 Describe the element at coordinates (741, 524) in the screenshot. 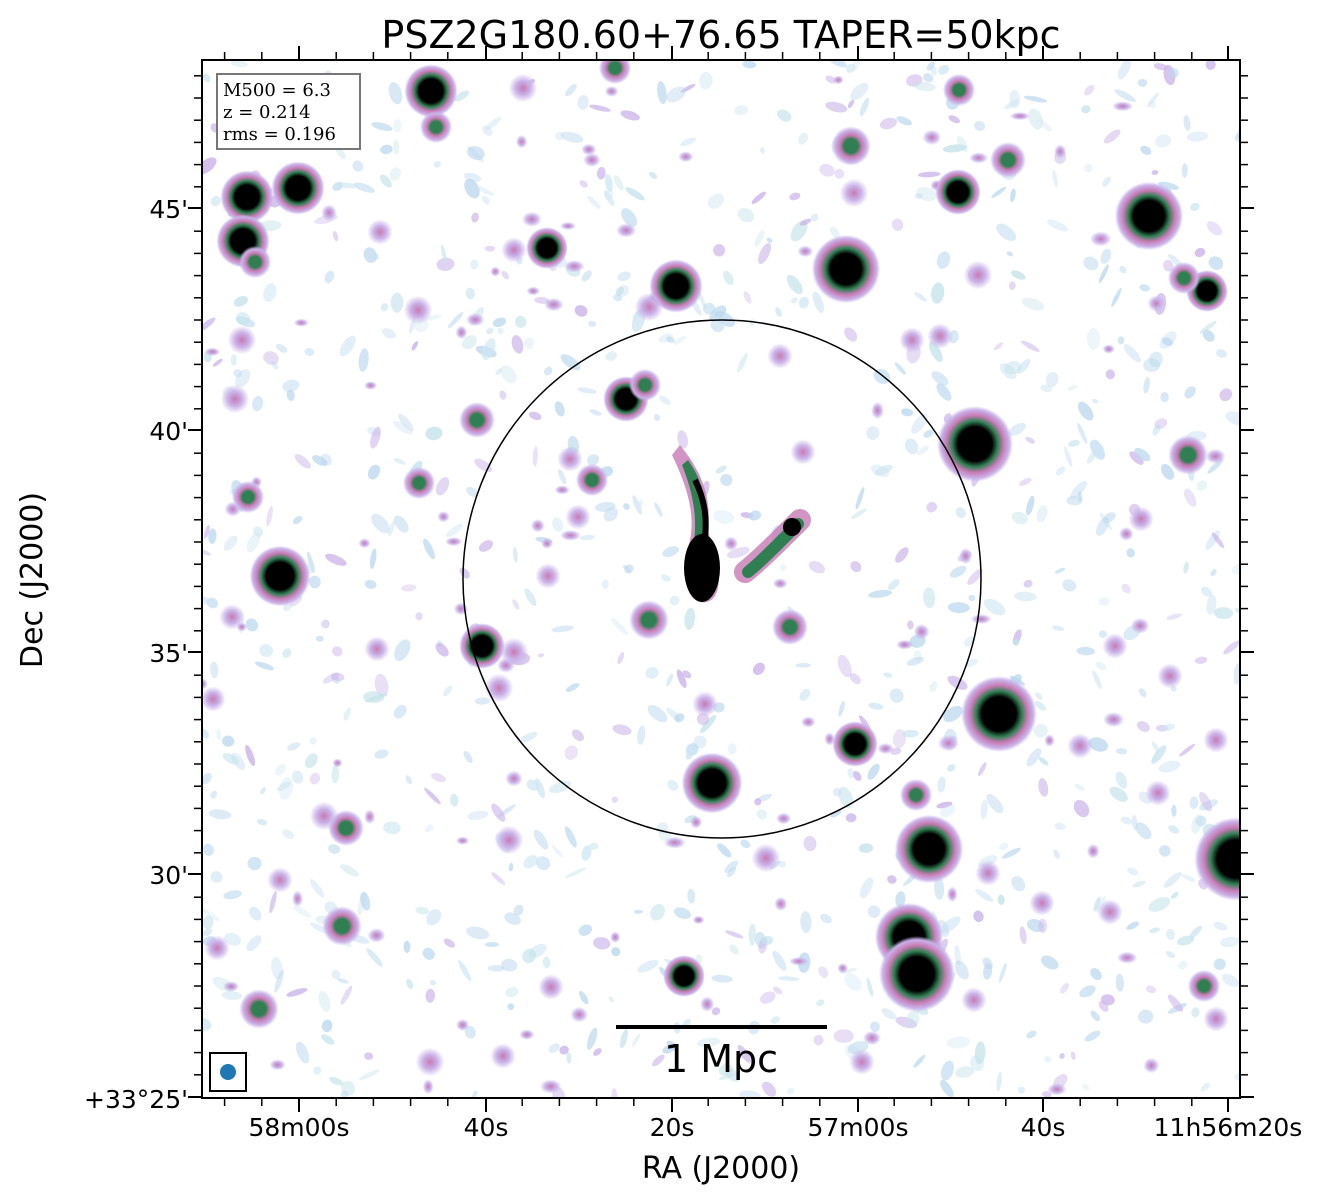

I see `central-extended-source` at that location.